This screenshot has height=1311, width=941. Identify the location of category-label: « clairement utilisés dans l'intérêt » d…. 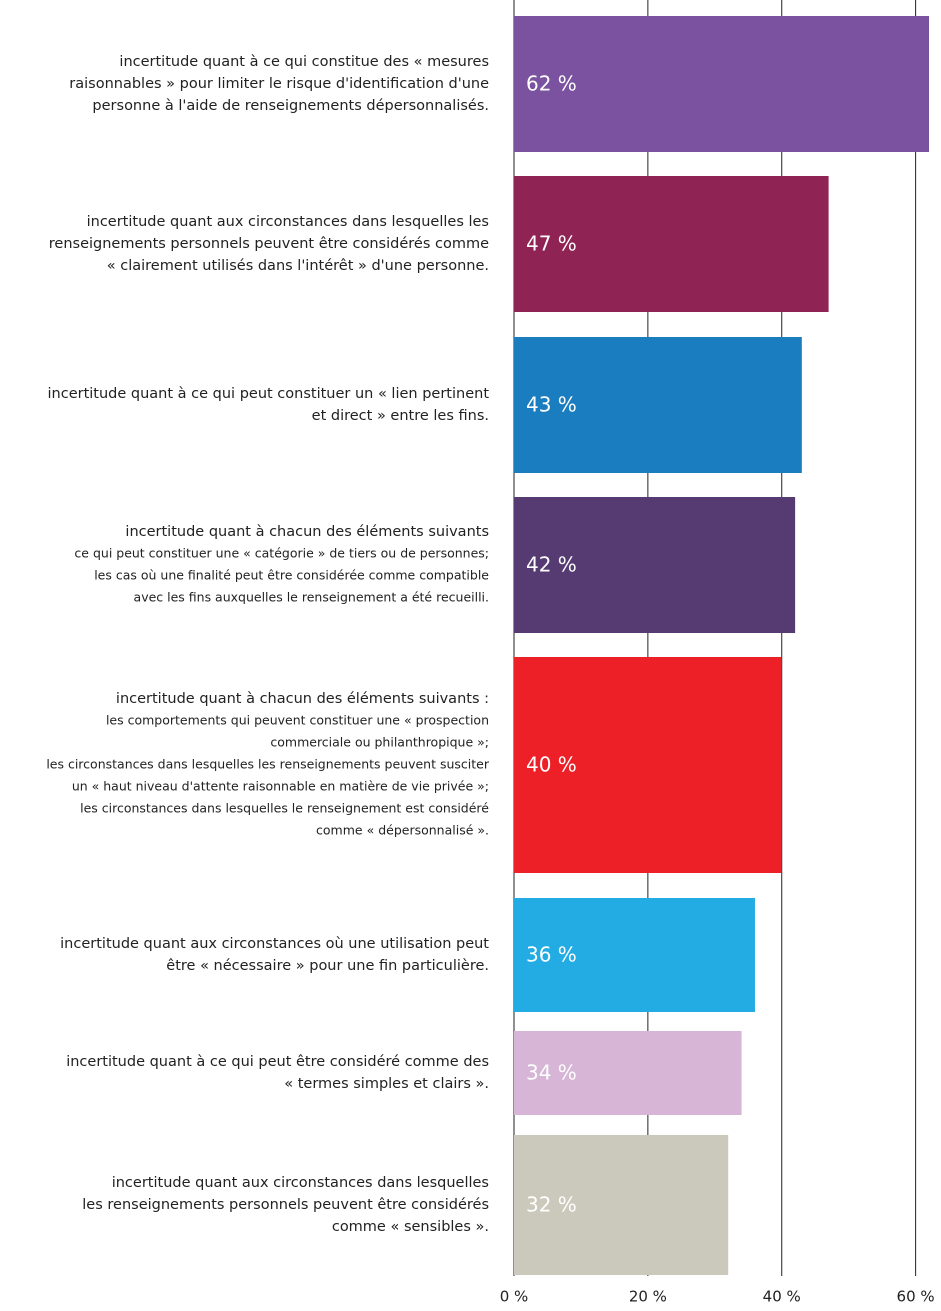
(298, 266).